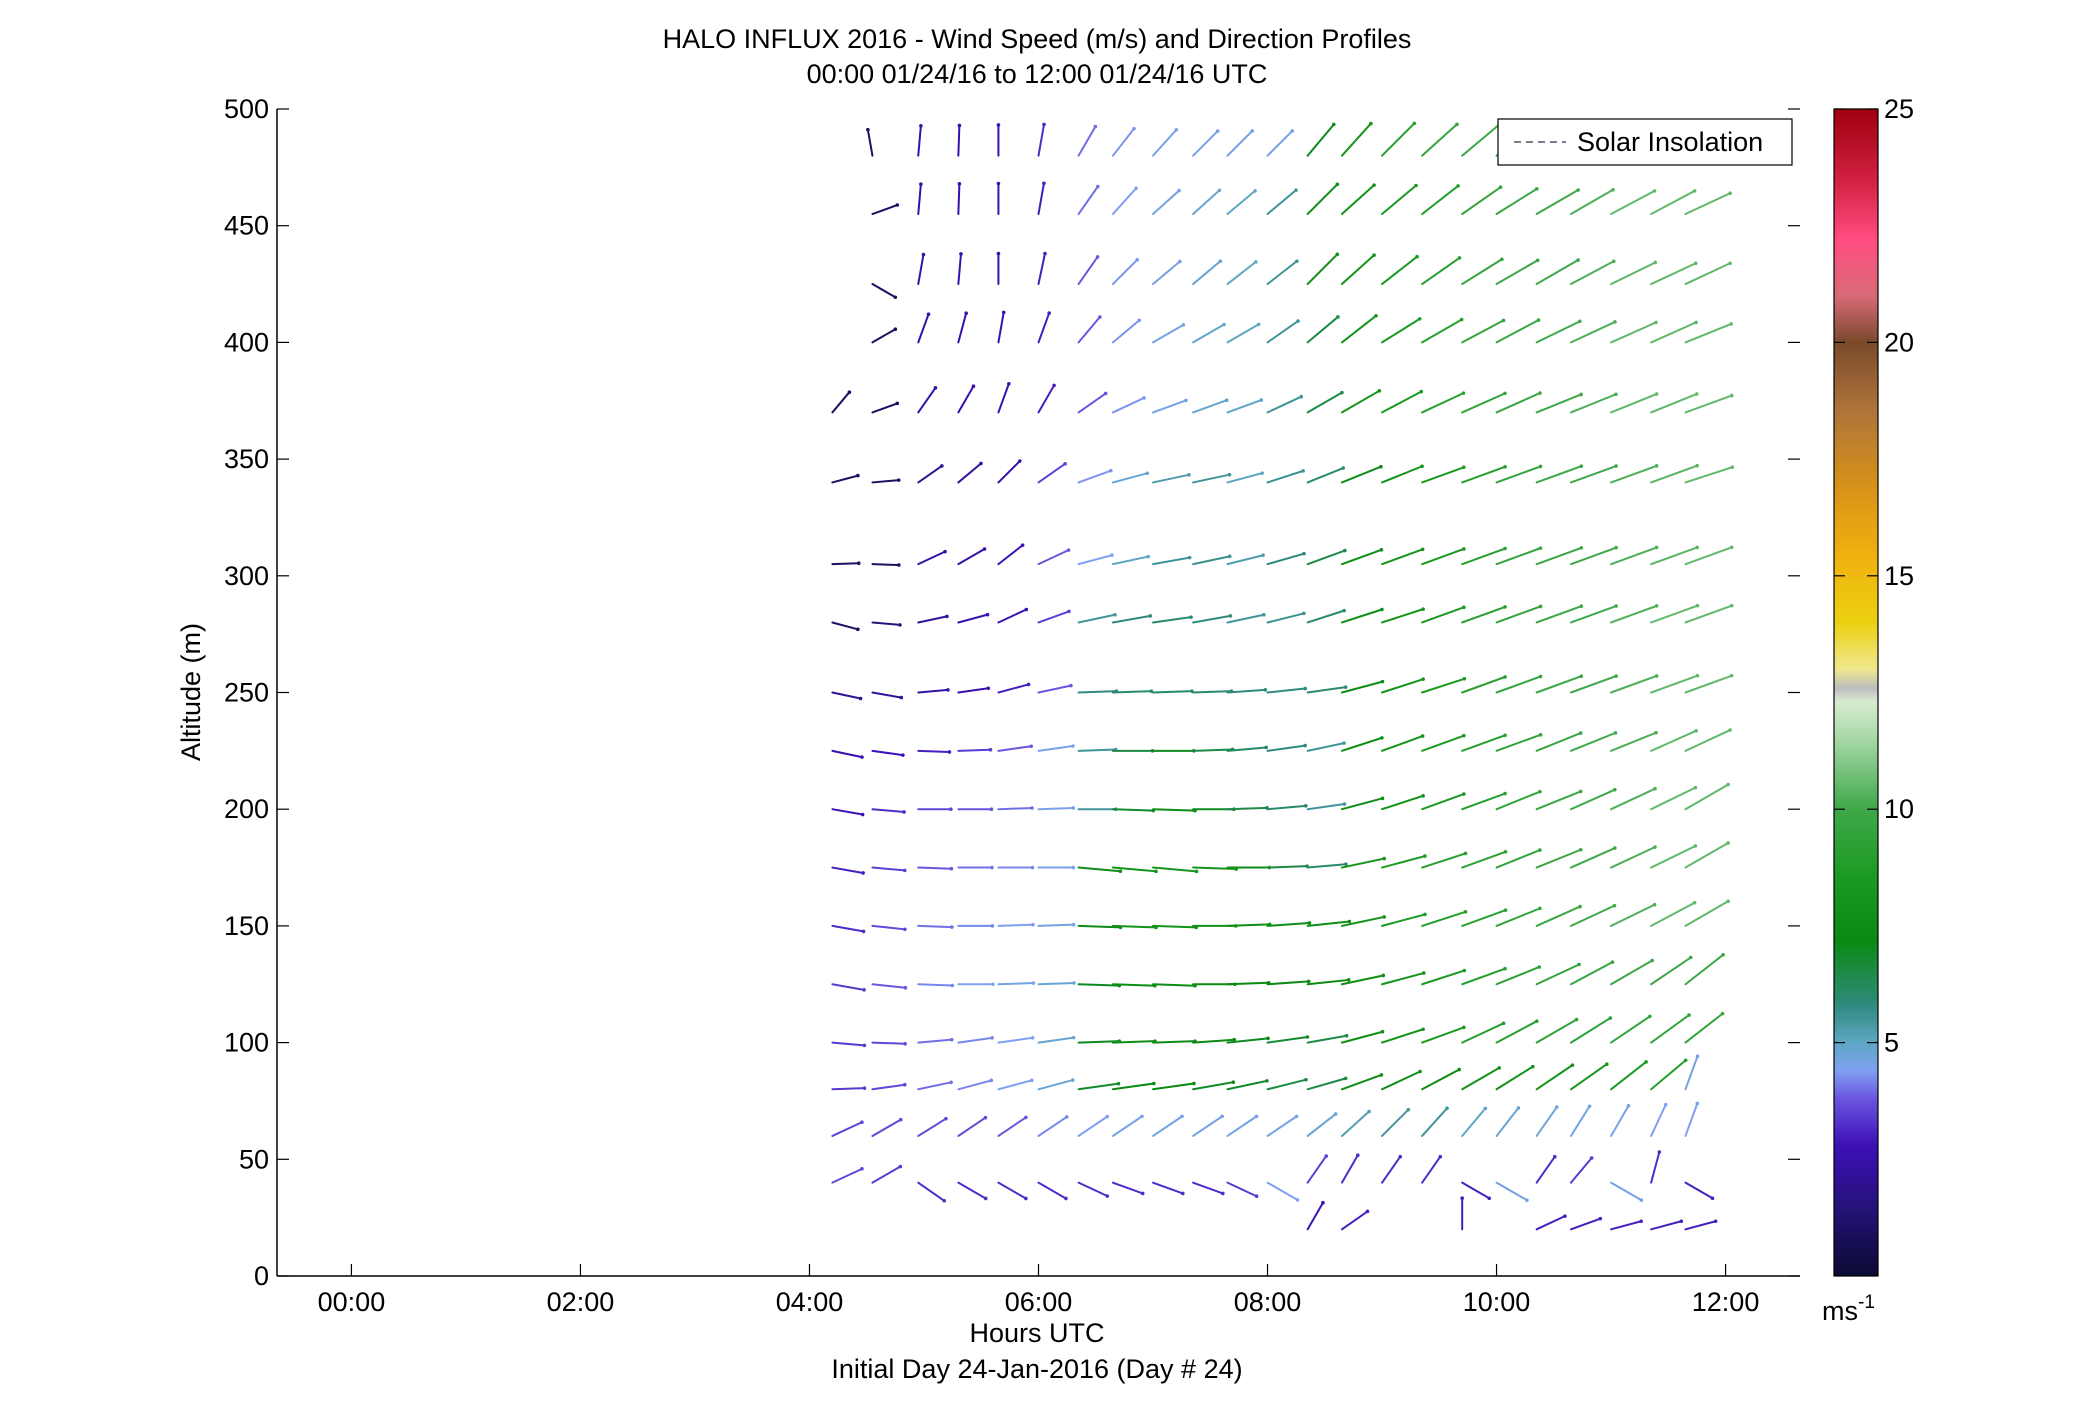  Describe the element at coordinates (1899, 342) in the screenshot. I see `colorbar-tick-label: 20` at that location.